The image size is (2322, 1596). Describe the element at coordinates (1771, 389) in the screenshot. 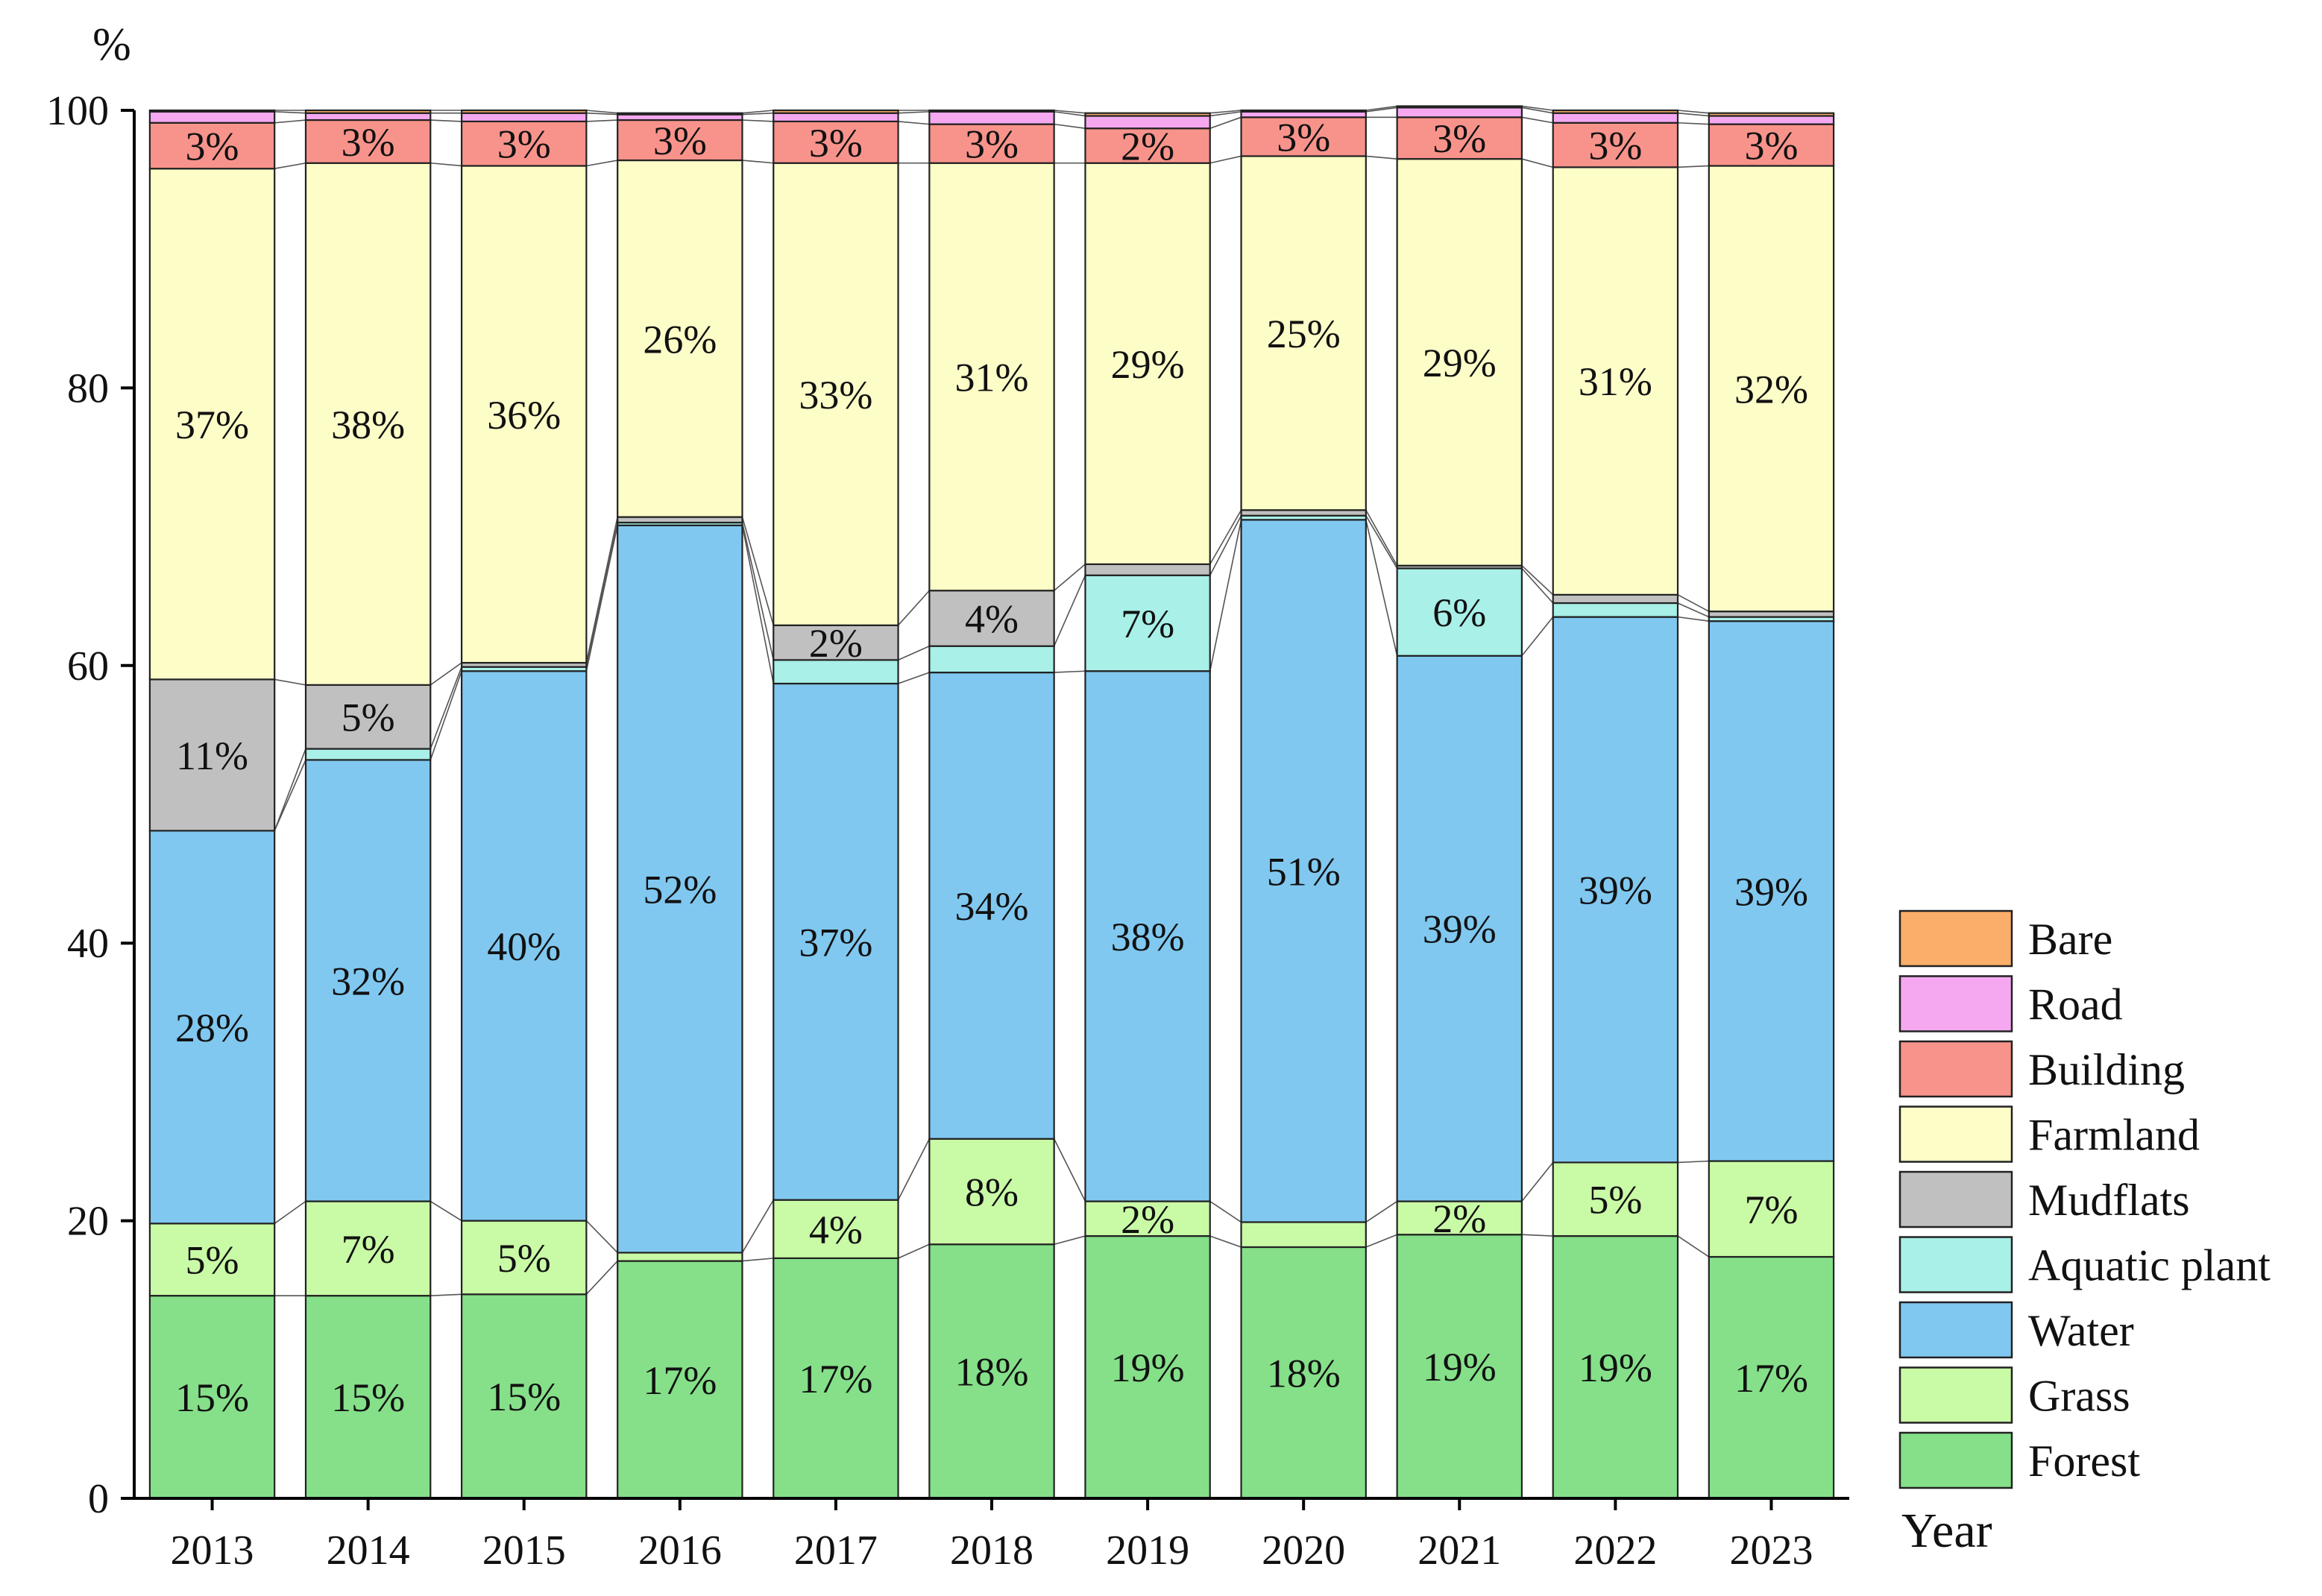

I see `data-label: 32%` at that location.